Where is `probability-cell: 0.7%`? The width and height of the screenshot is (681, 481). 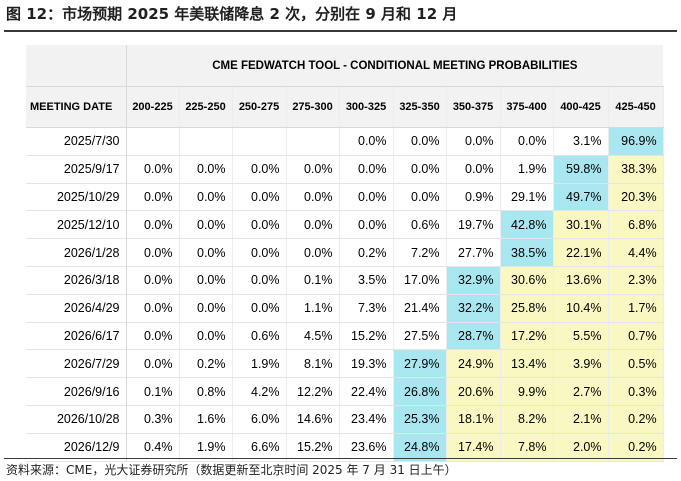
probability-cell: 0.7% is located at coordinates (636, 336).